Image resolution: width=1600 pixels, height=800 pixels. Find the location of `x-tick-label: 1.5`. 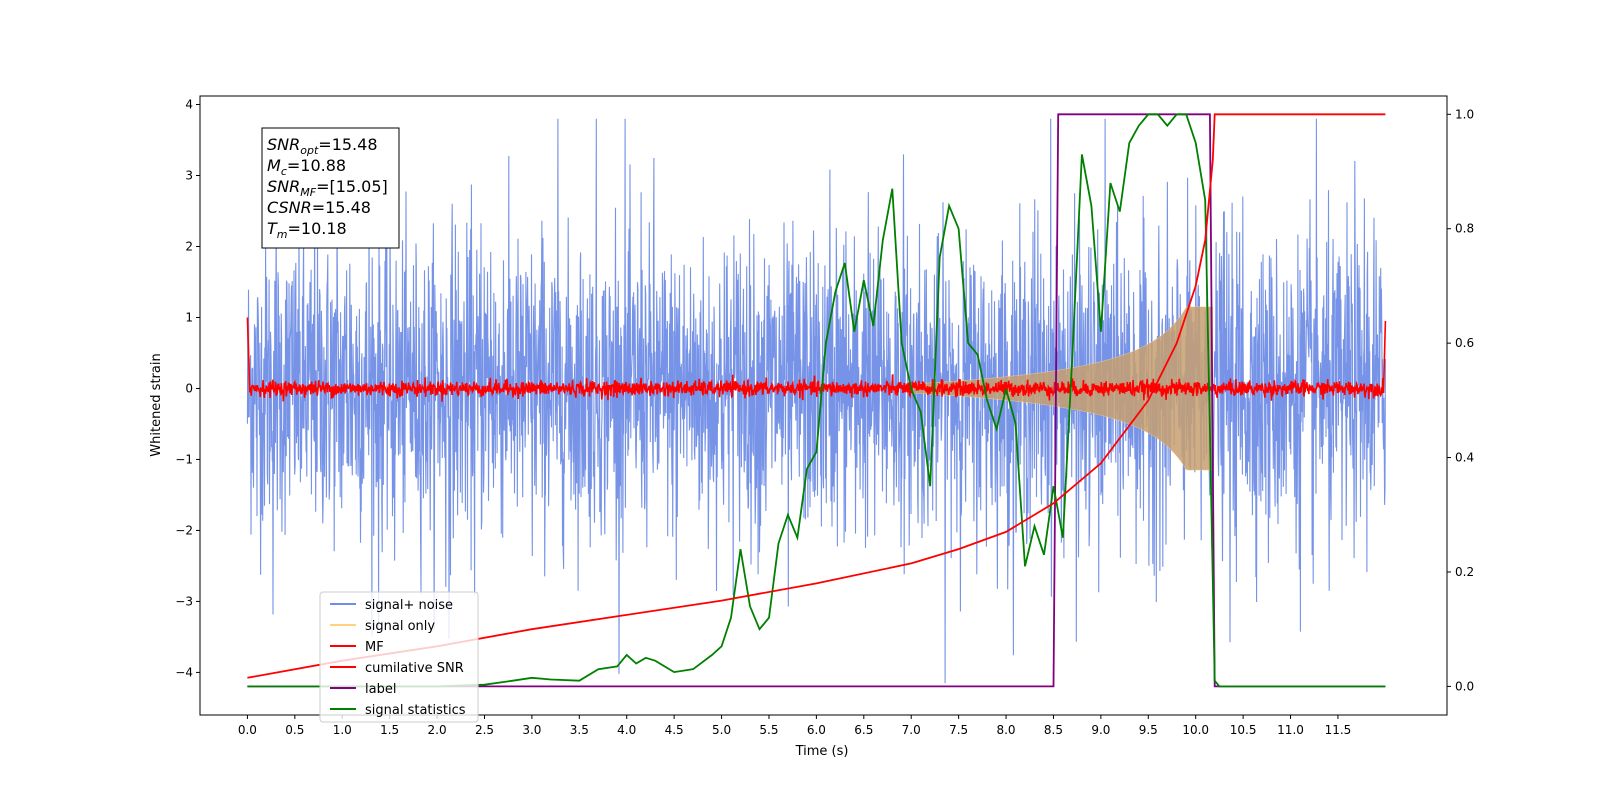

x-tick-label: 1.5 is located at coordinates (389, 730).